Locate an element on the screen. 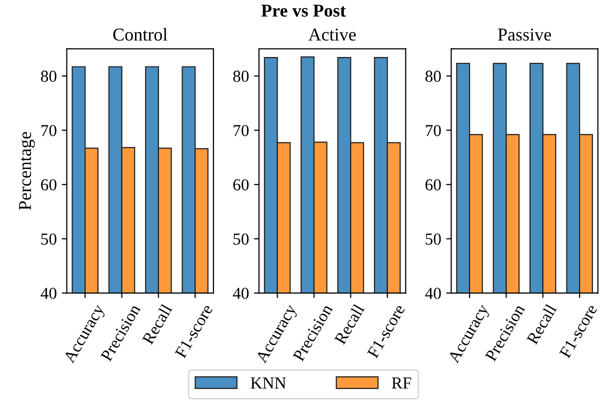 The image size is (607, 407). y-axis-title: Percentage is located at coordinates (27, 171).